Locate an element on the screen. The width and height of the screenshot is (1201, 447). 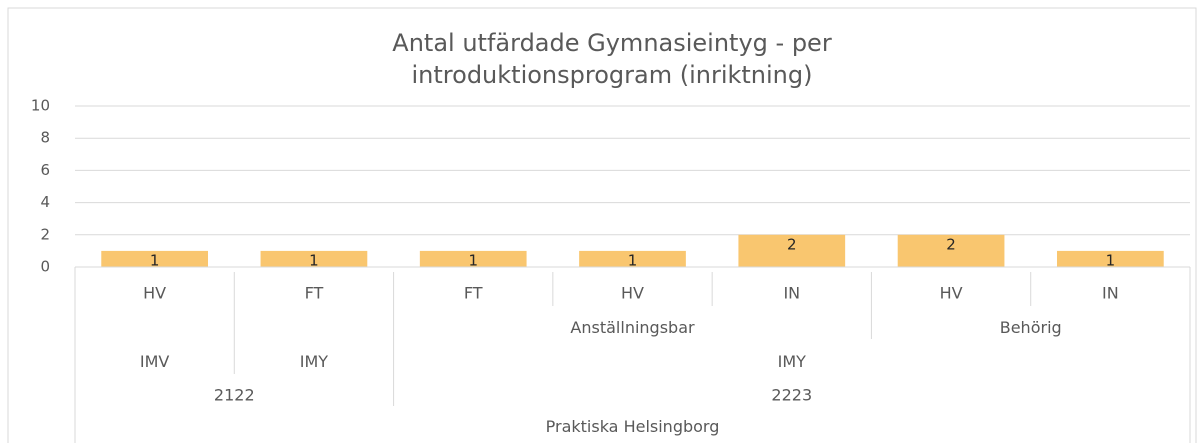
group-label: Anställningsbar is located at coordinates (632, 327).